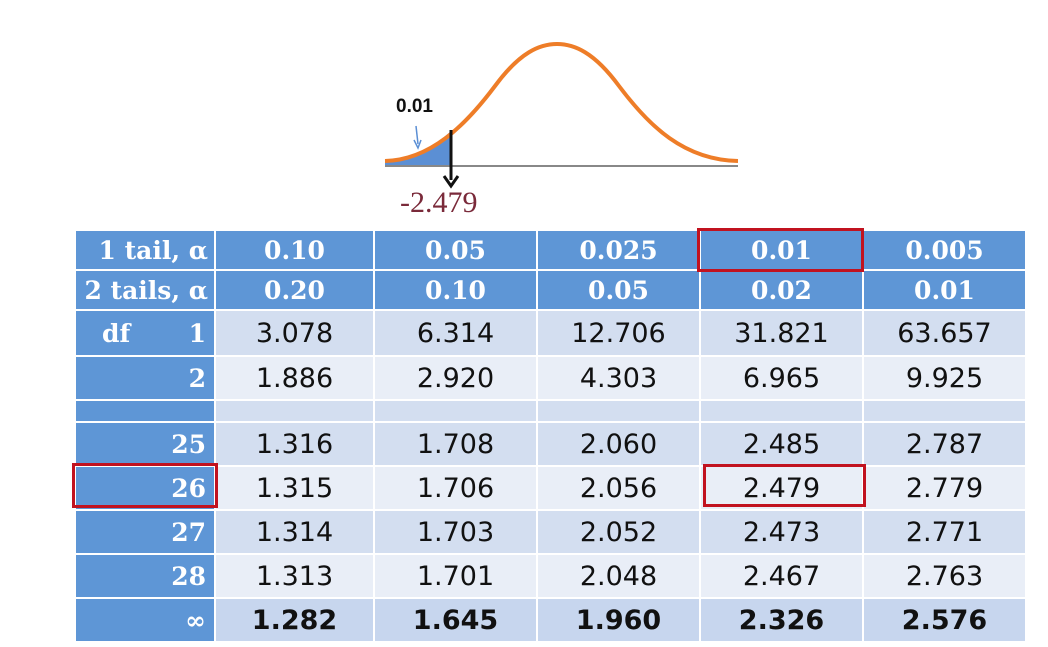 This screenshot has height=647, width=1048. I want to click on ellipsis-row, so click(550, 411).